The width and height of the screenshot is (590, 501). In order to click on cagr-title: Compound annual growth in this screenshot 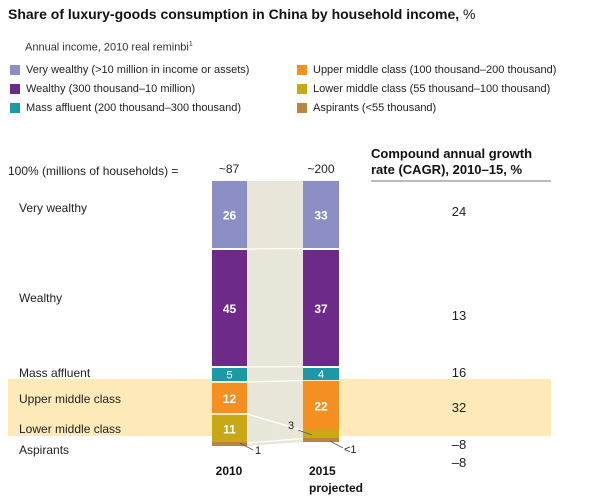, I will do `click(451, 153)`.